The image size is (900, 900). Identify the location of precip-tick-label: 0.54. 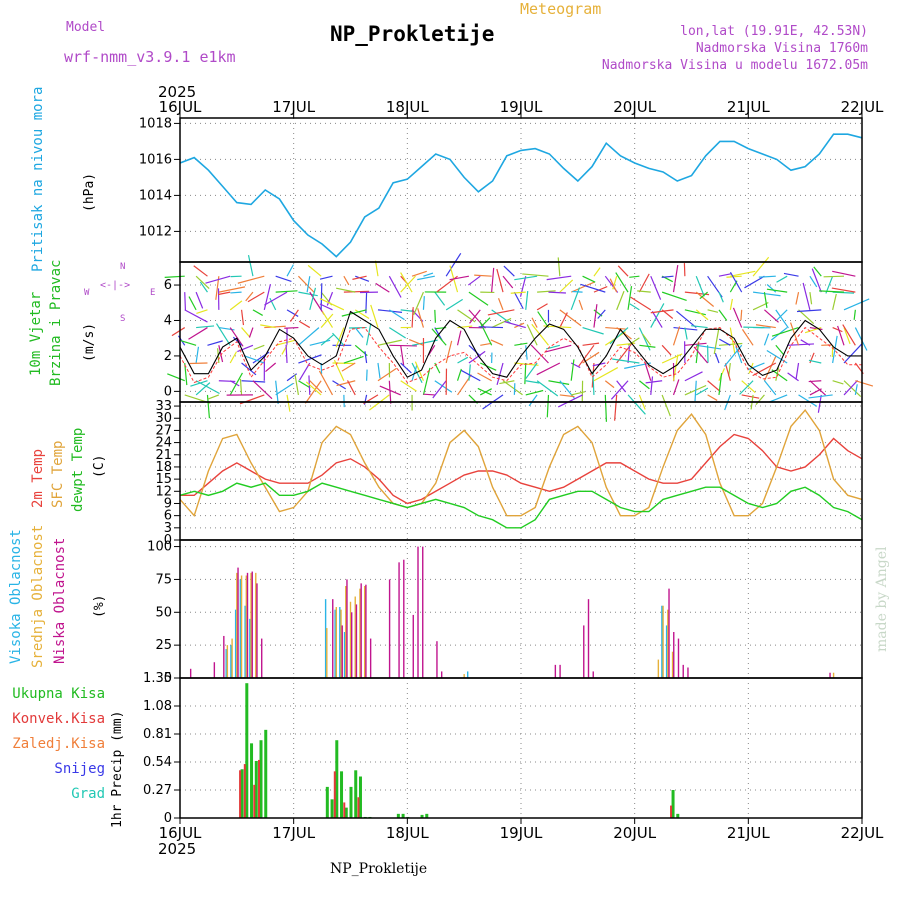
(157, 762).